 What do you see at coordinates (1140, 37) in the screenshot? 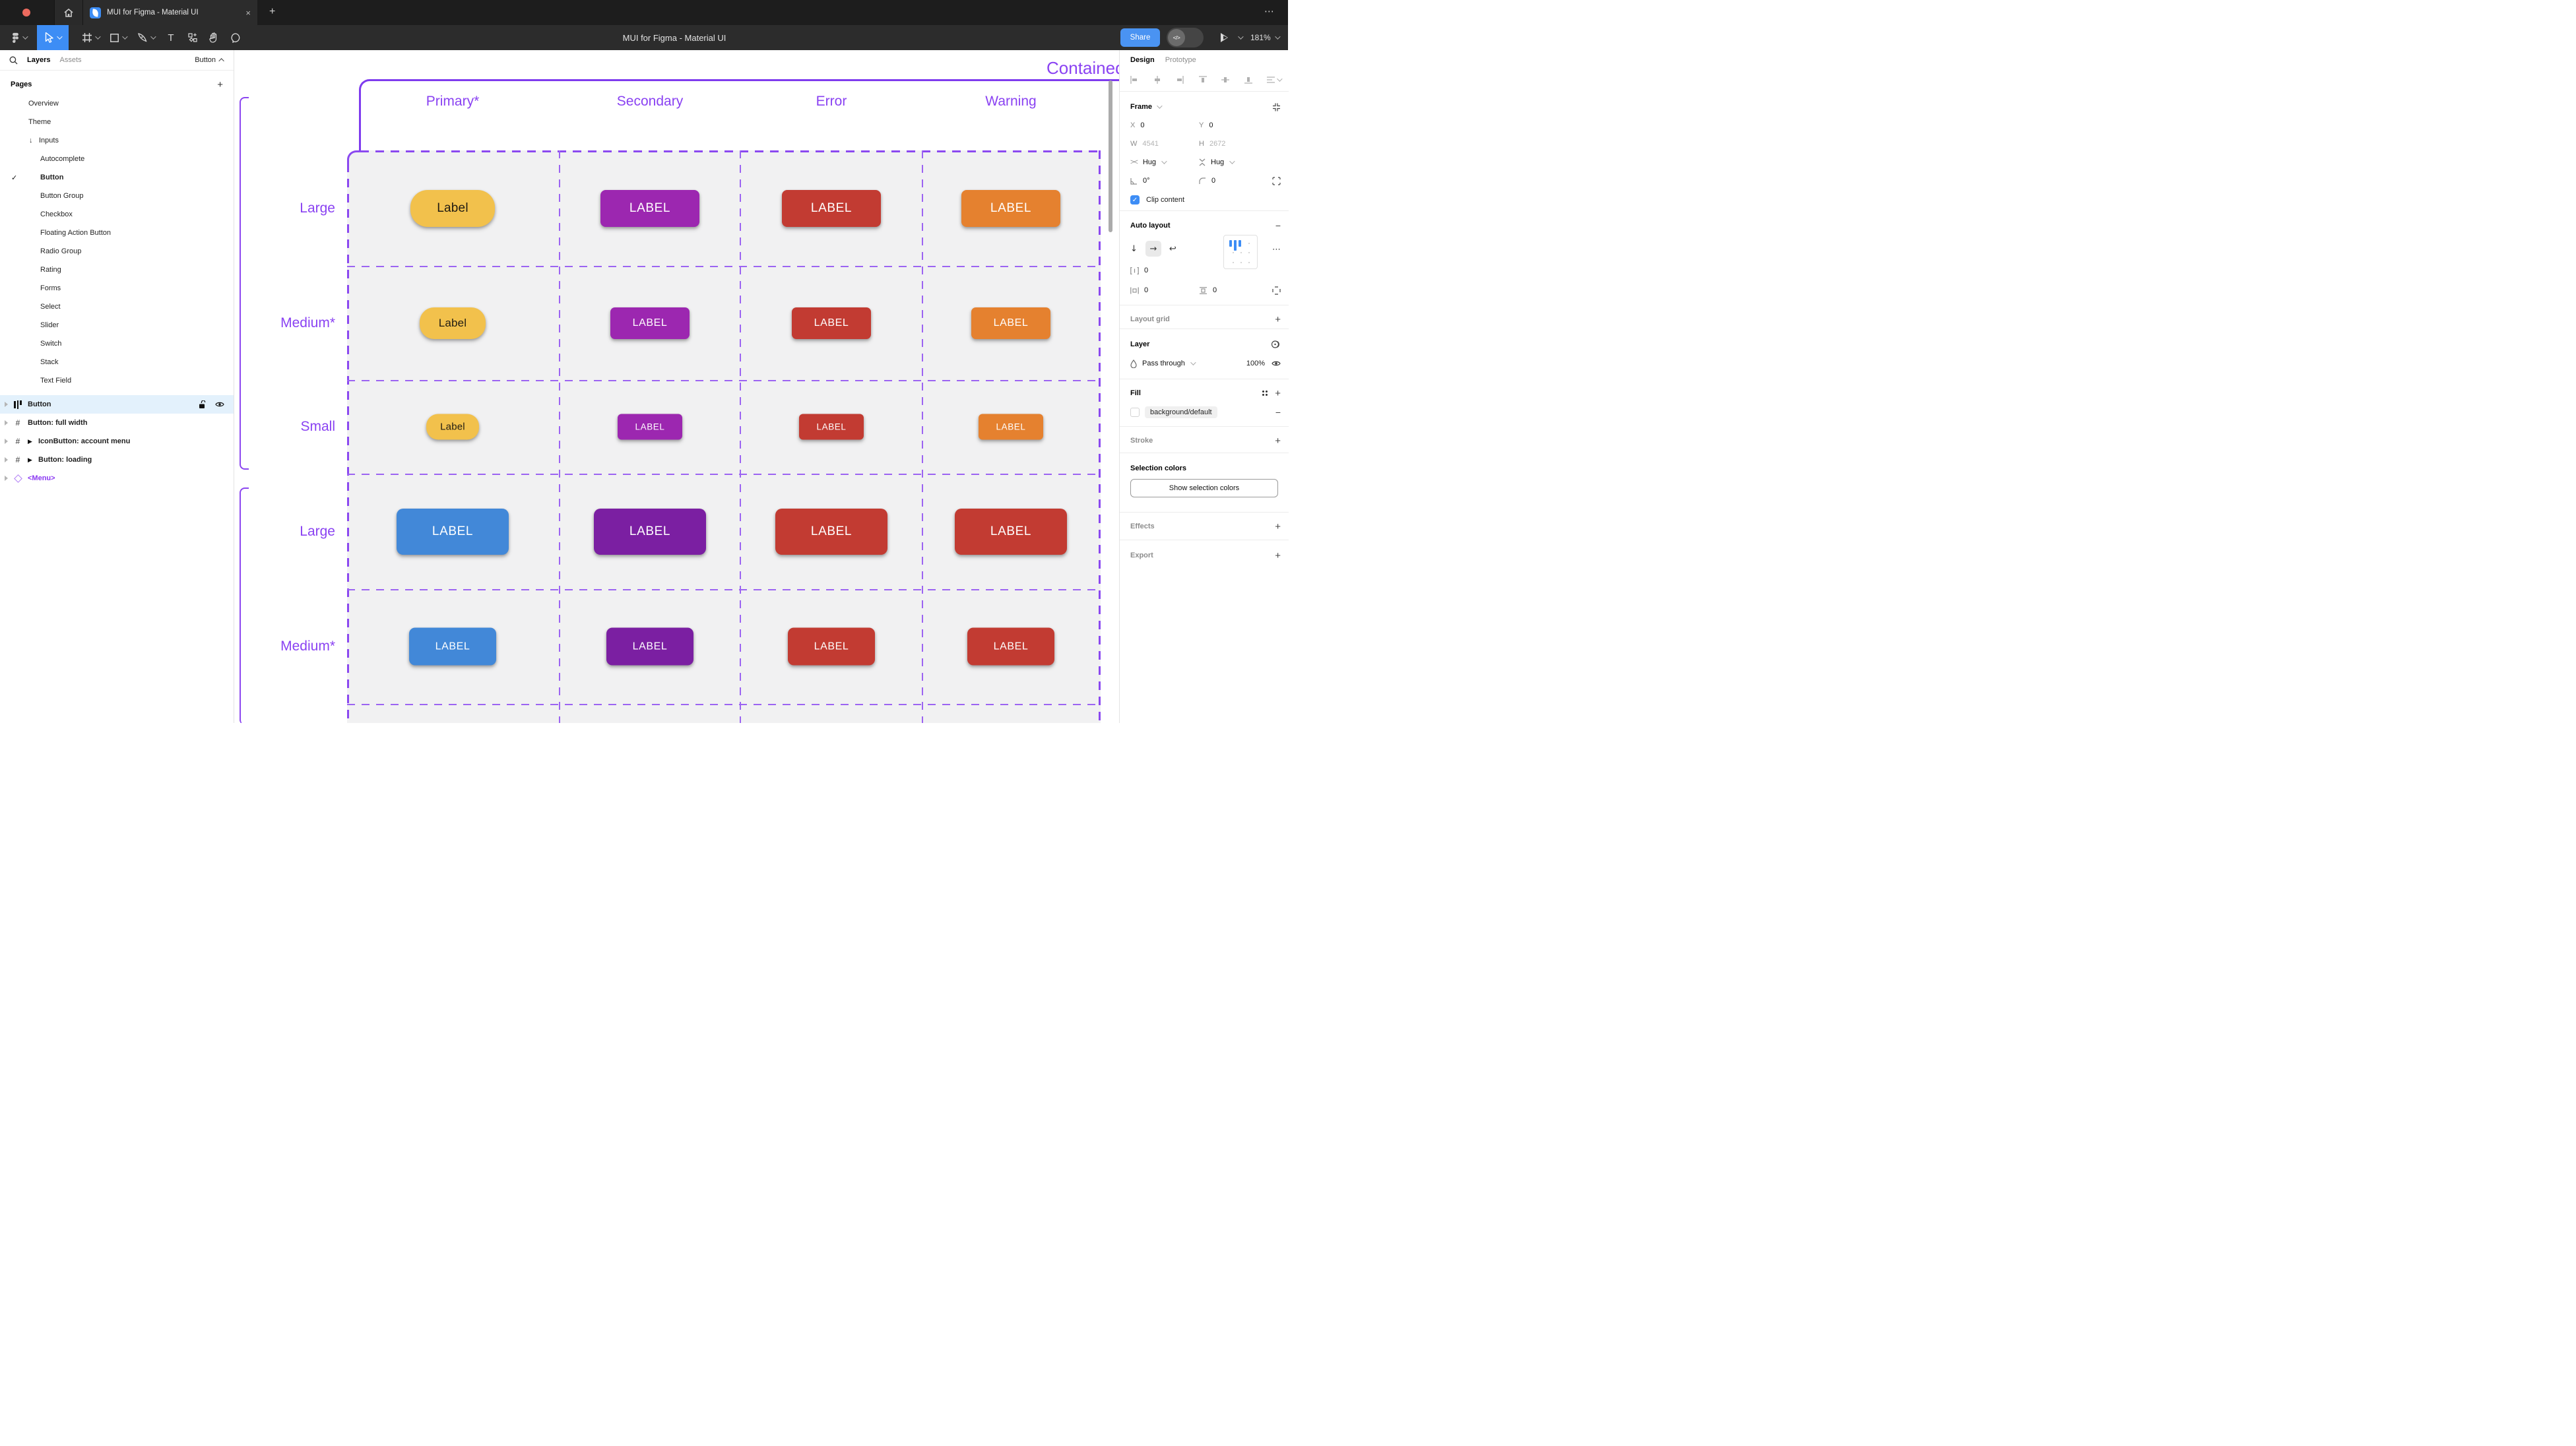
I see `share-button: Share` at bounding box center [1140, 37].